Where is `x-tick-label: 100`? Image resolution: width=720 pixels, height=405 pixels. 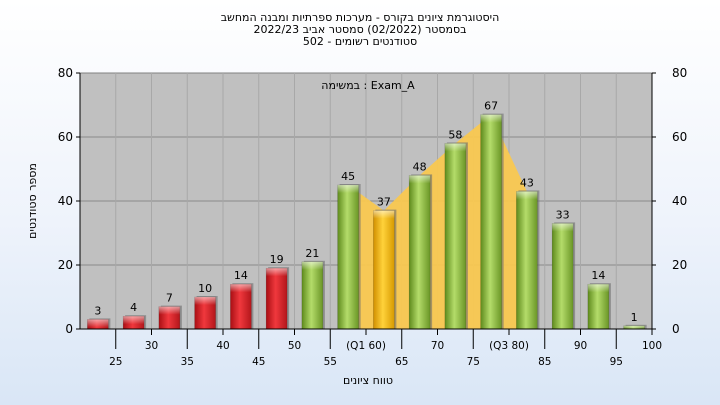
x-tick-label: 100 is located at coordinates (652, 346).